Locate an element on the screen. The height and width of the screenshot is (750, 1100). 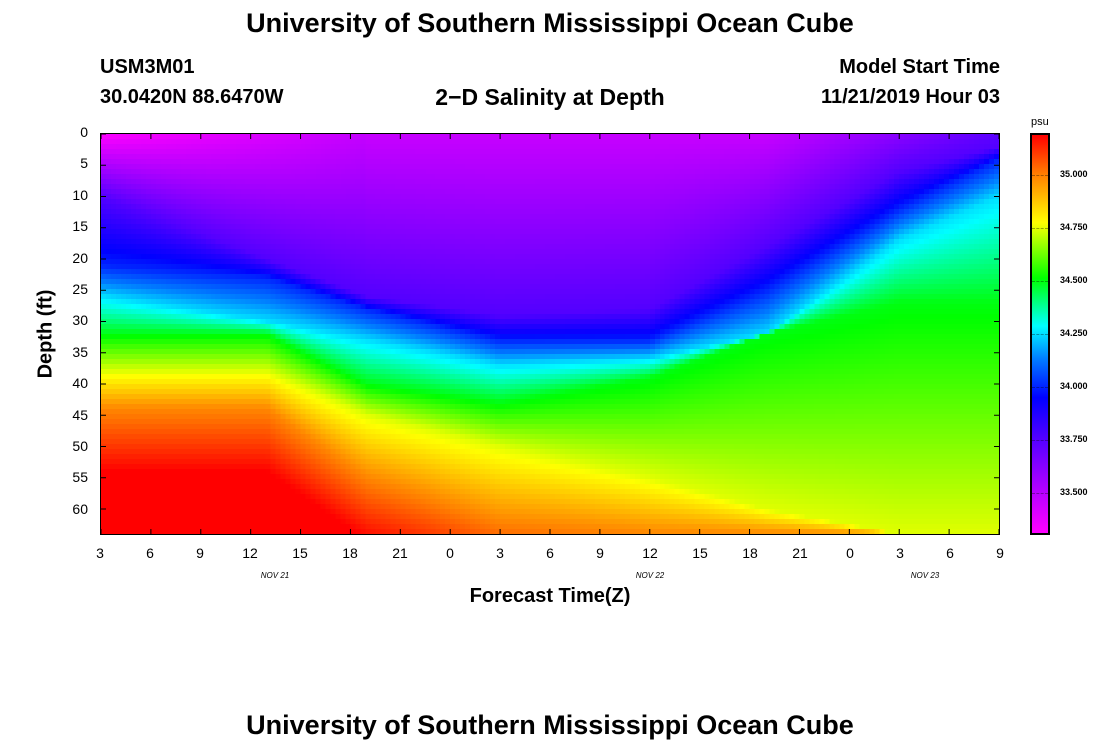
y-tick-label: 55 is located at coordinates (80, 477).